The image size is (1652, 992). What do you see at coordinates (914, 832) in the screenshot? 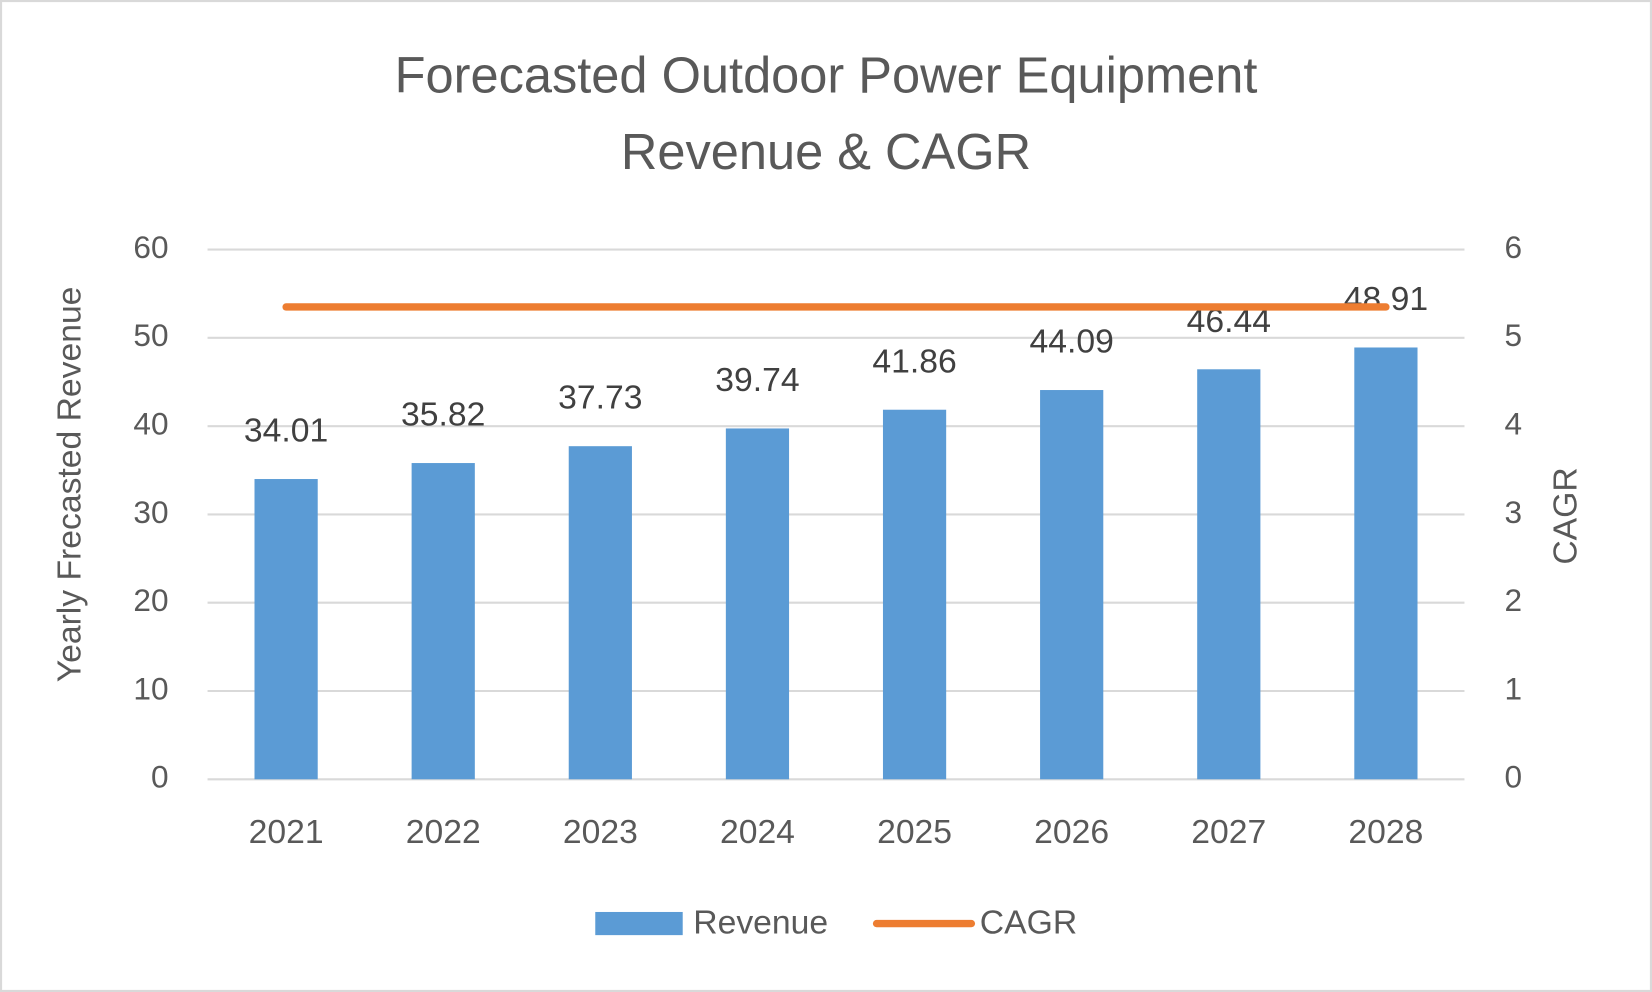
I see `x-tick-label: 2025` at bounding box center [914, 832].